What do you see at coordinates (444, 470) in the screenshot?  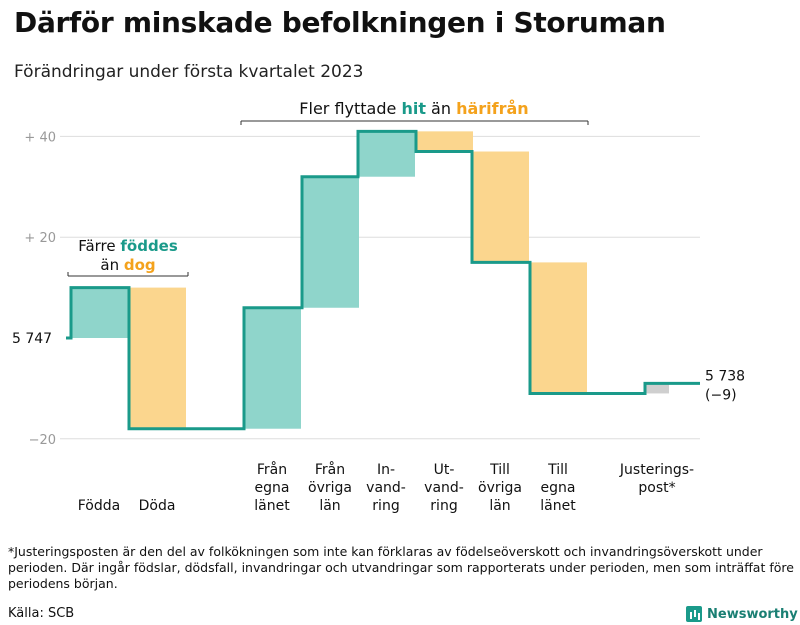 I see `category-label: Ut-` at bounding box center [444, 470].